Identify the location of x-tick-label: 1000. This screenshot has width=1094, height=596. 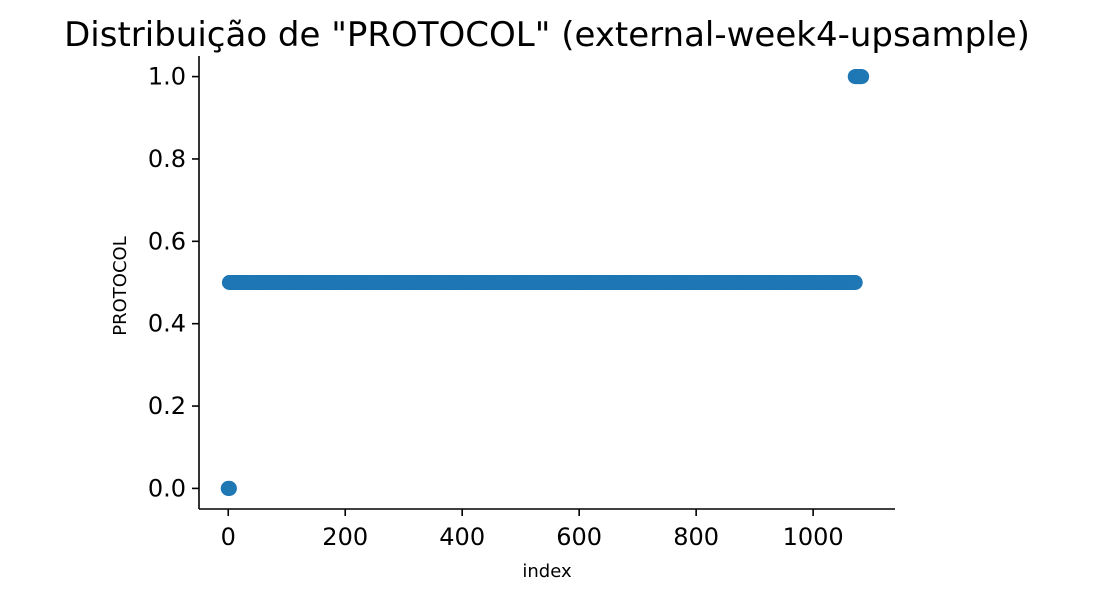
(813, 537).